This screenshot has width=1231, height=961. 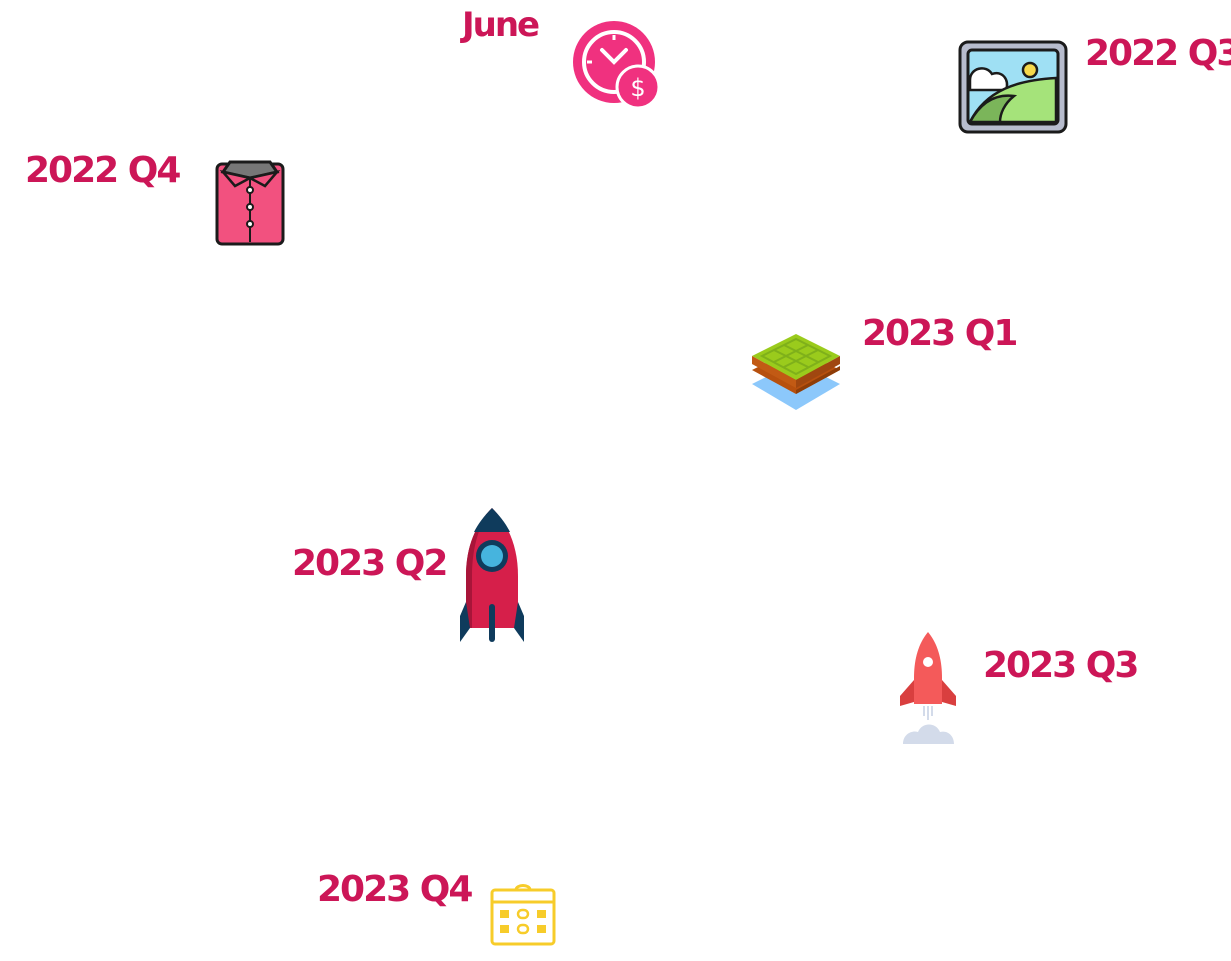 What do you see at coordinates (492, 575) in the screenshot?
I see `rocket-icon` at bounding box center [492, 575].